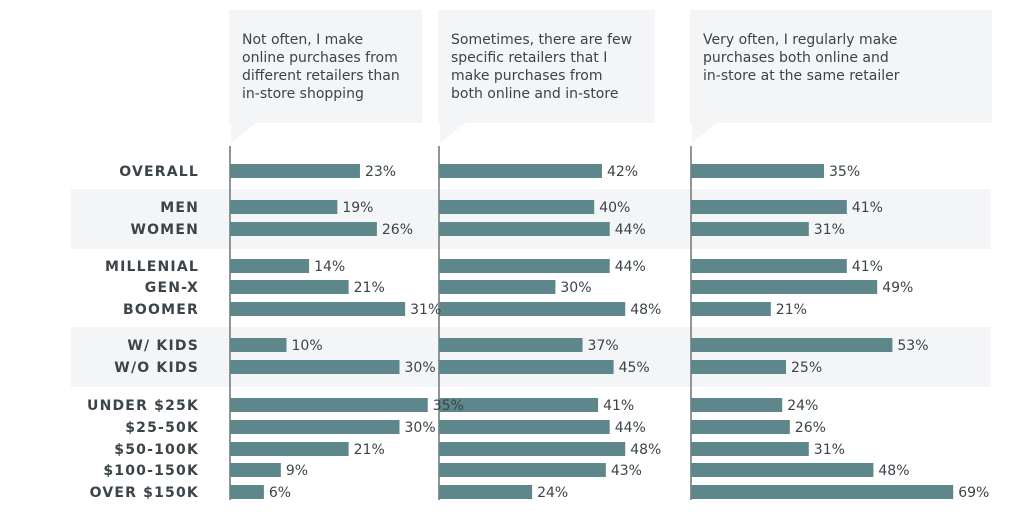  What do you see at coordinates (151, 471) in the screenshot?
I see `category-label-100-150k: $100-150K` at bounding box center [151, 471].